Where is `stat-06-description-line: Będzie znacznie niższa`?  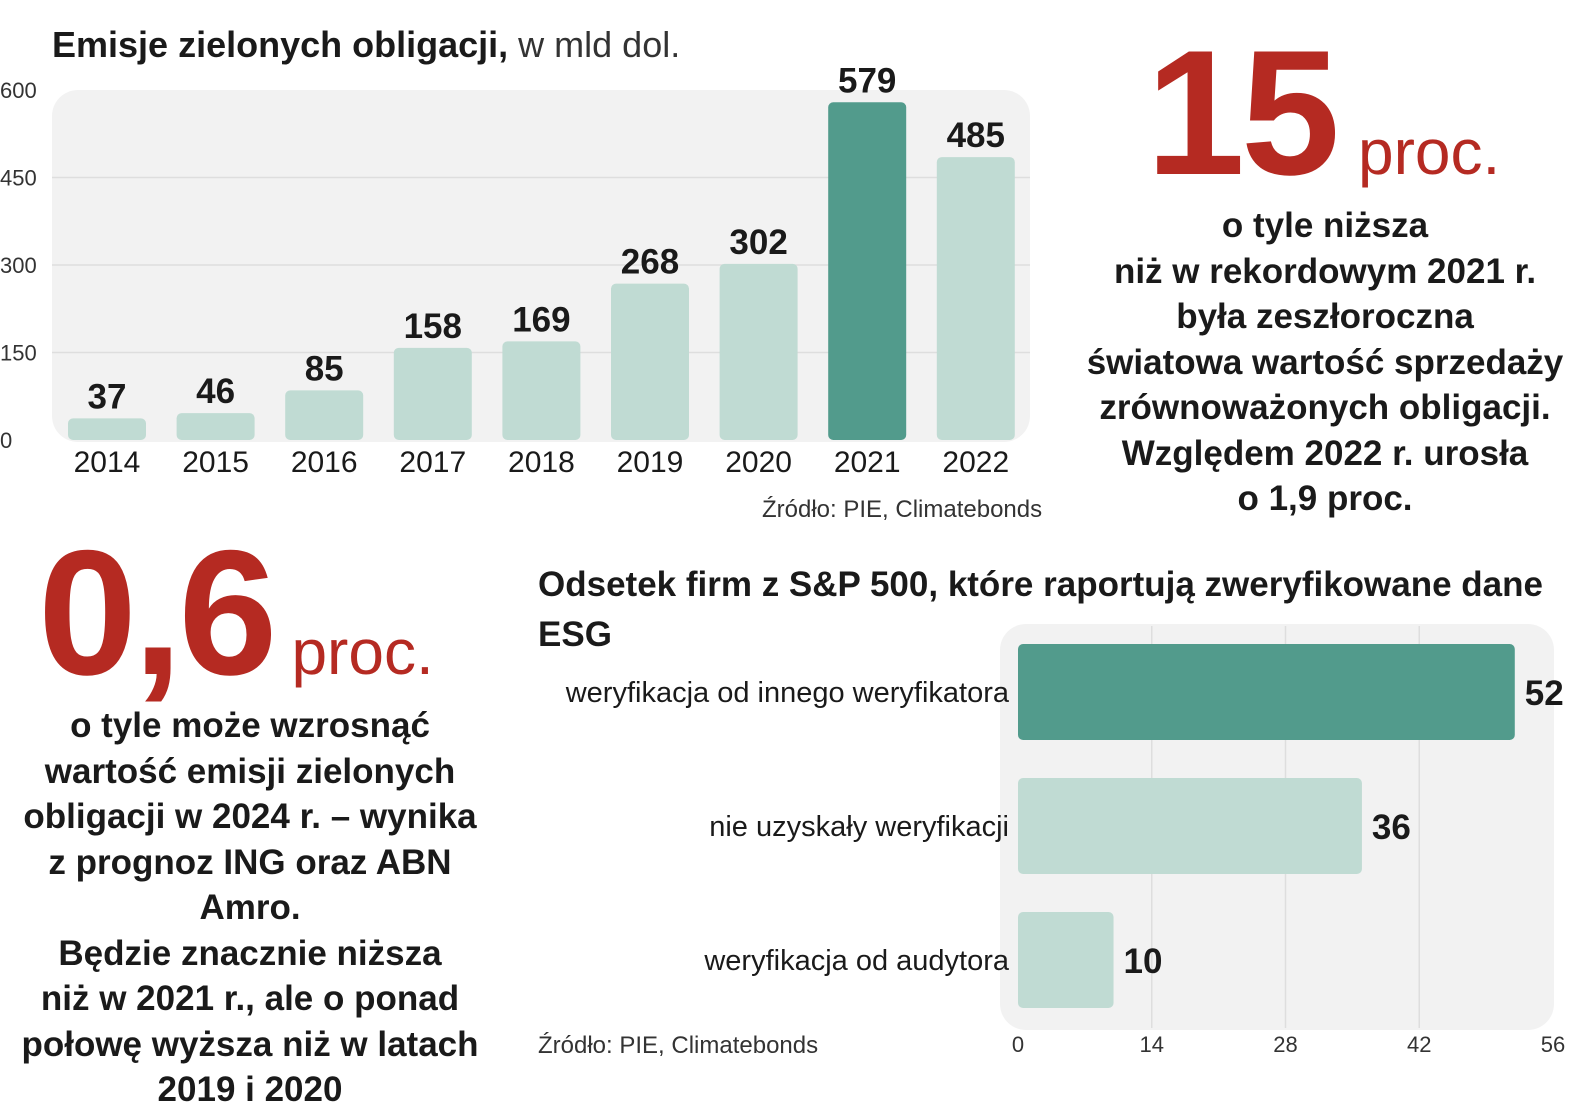 stat-06-description-line: Będzie znacznie niższa is located at coordinates (250, 953).